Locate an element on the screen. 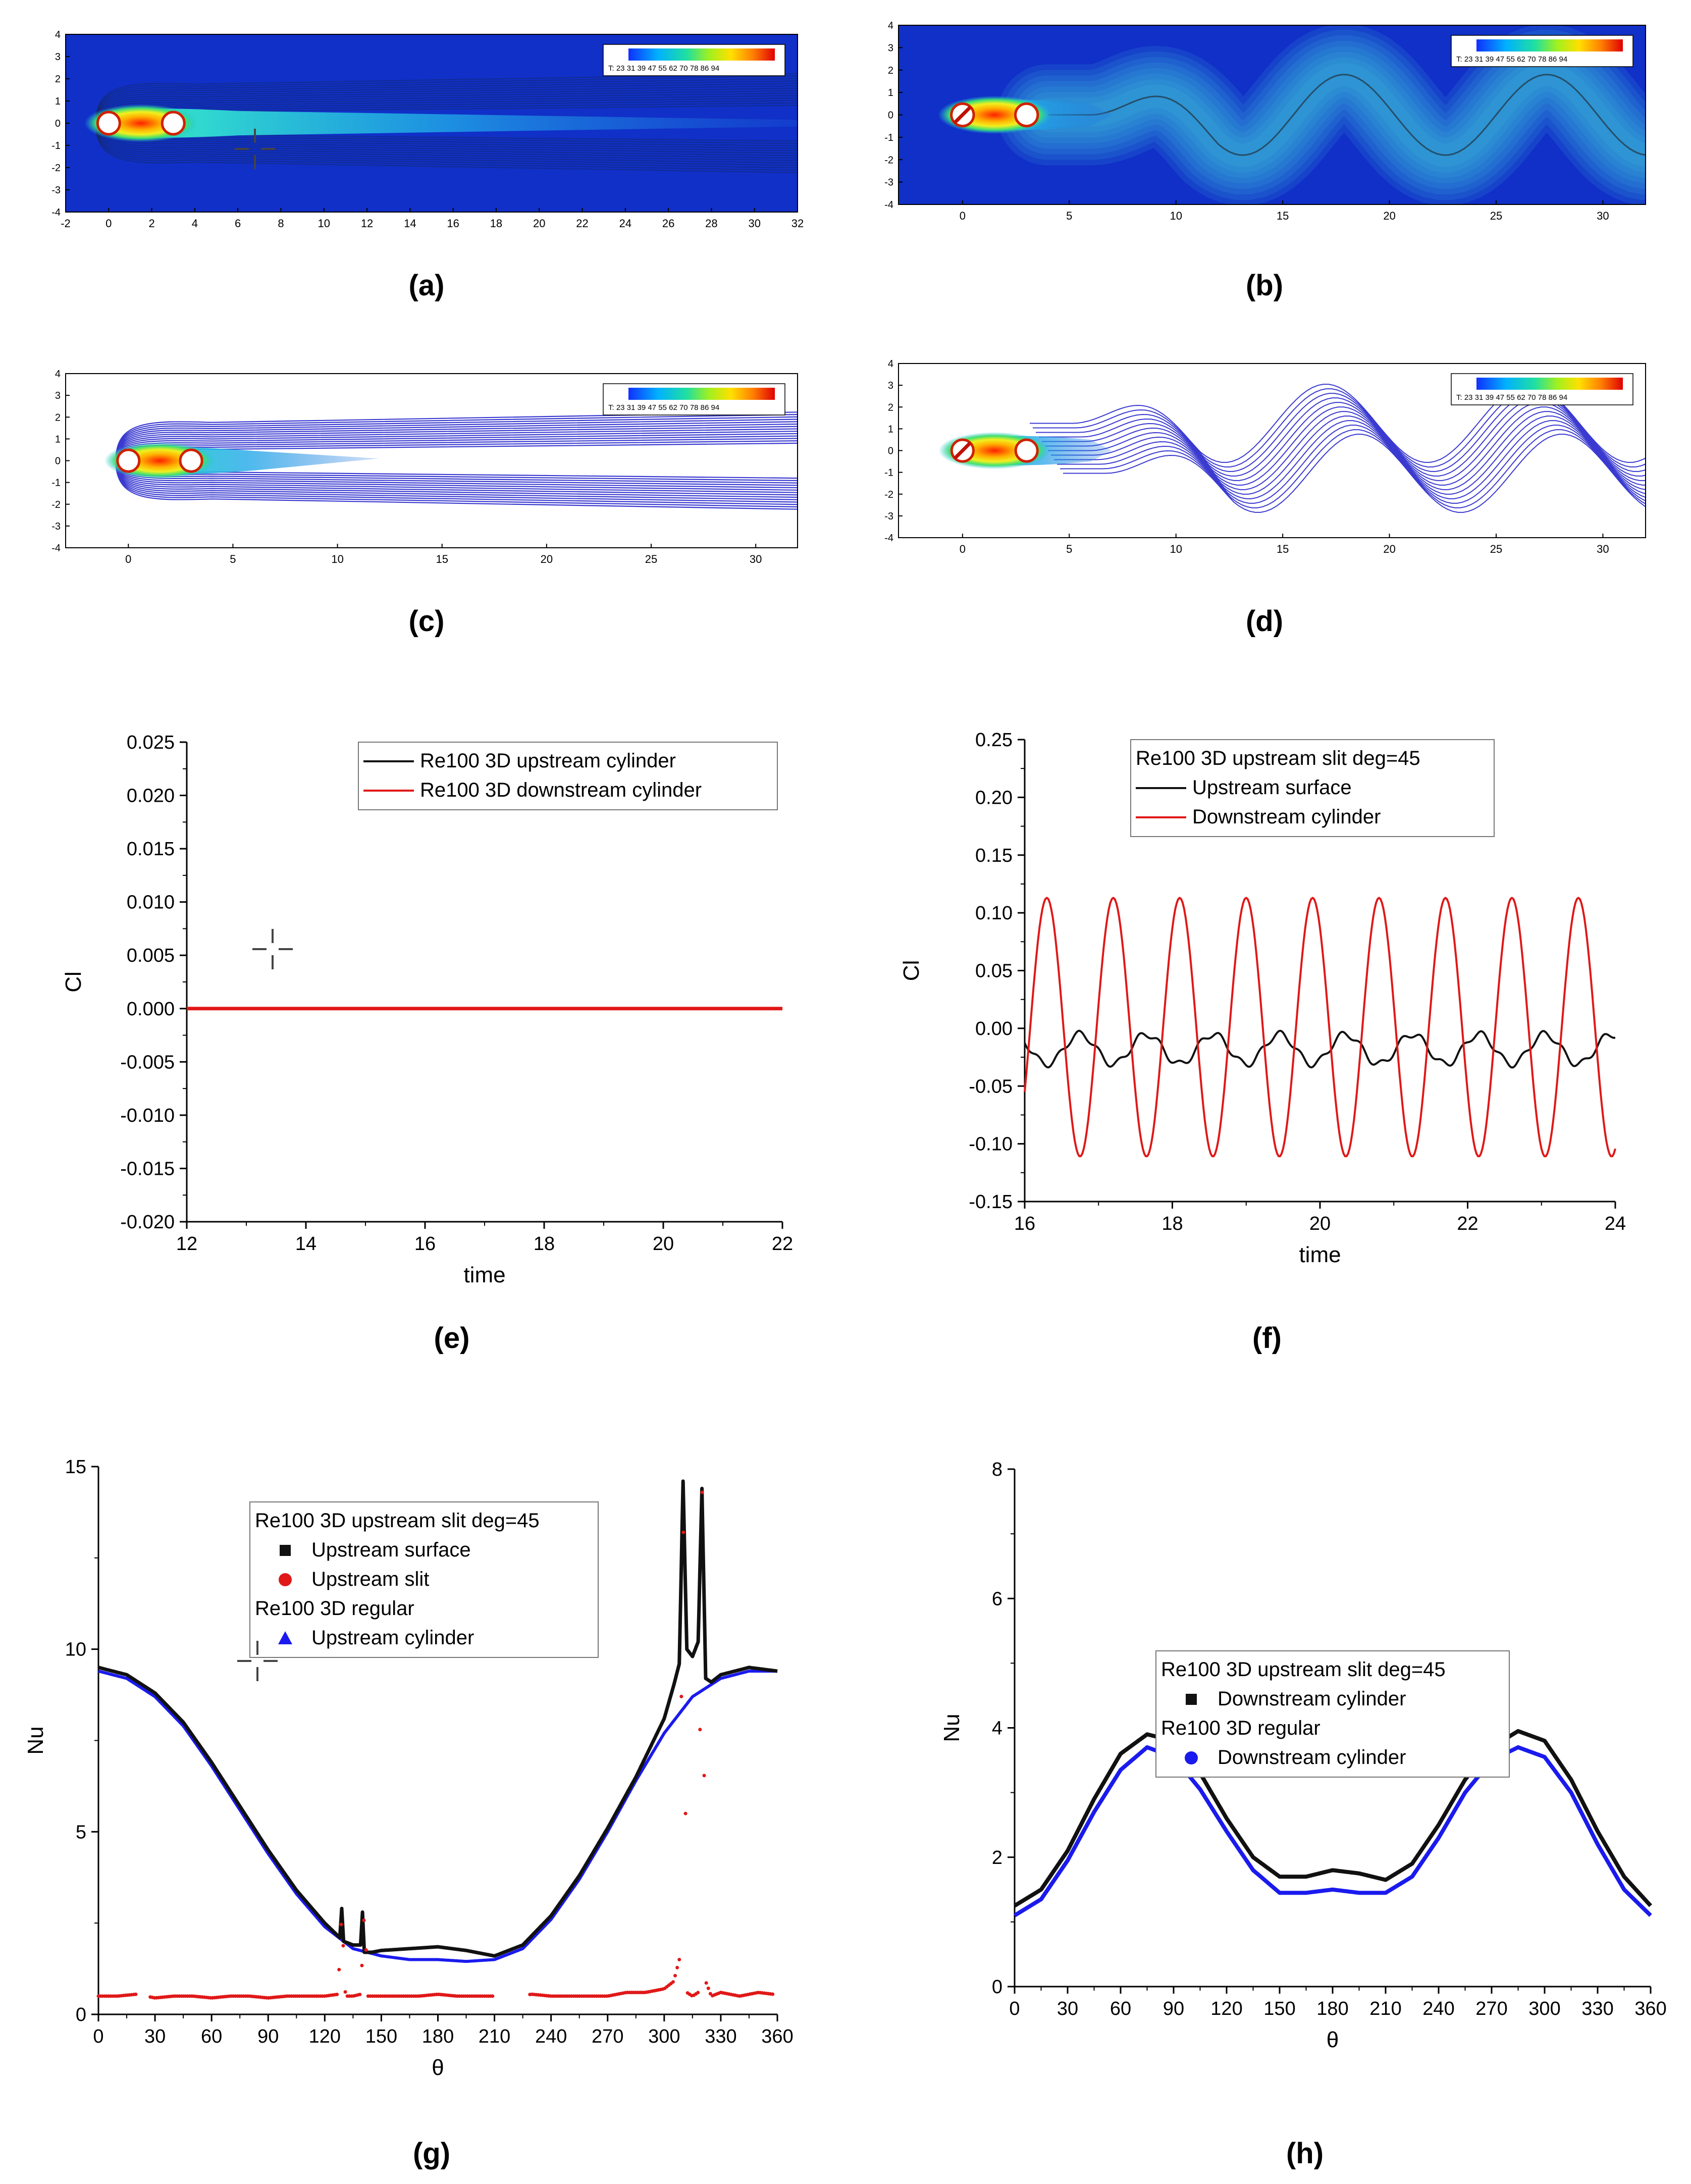 The width and height of the screenshot is (1691, 2184). legend-label: Downstream cylinder is located at coordinates (1312, 1758).